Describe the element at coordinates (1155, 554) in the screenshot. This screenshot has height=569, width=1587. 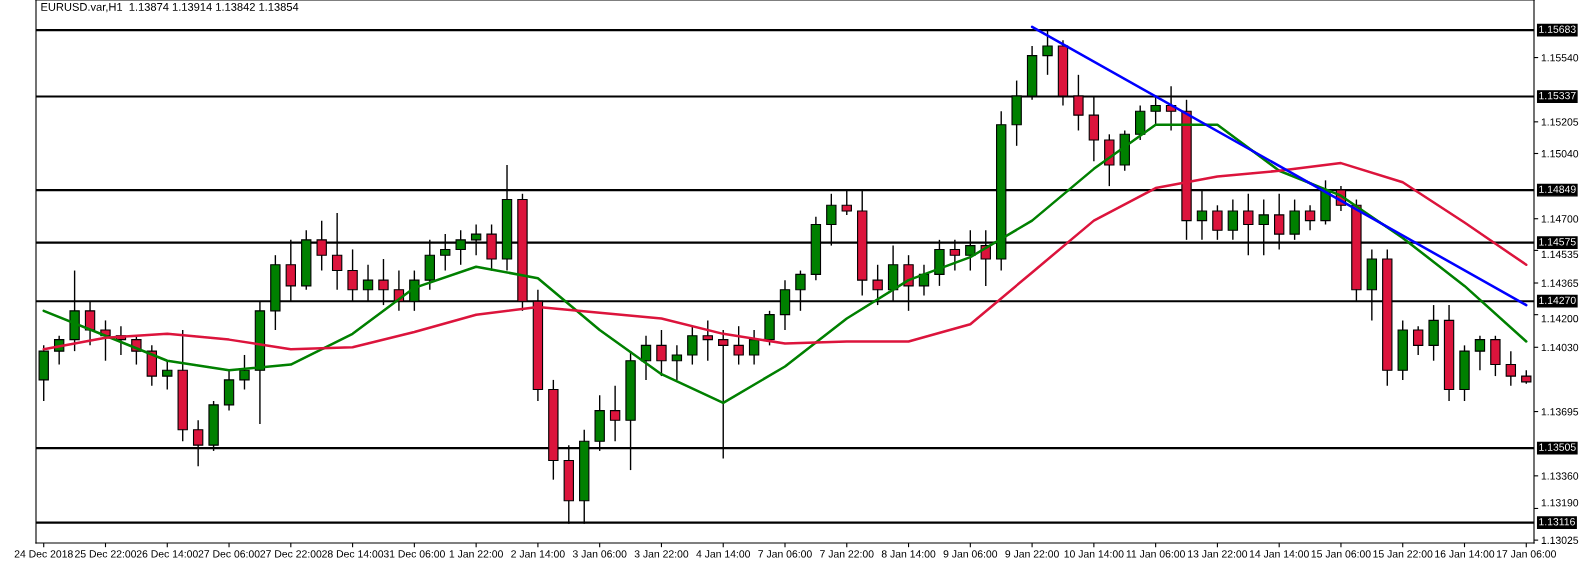
I see `x-tick-label: 11 Jan 06:00` at that location.